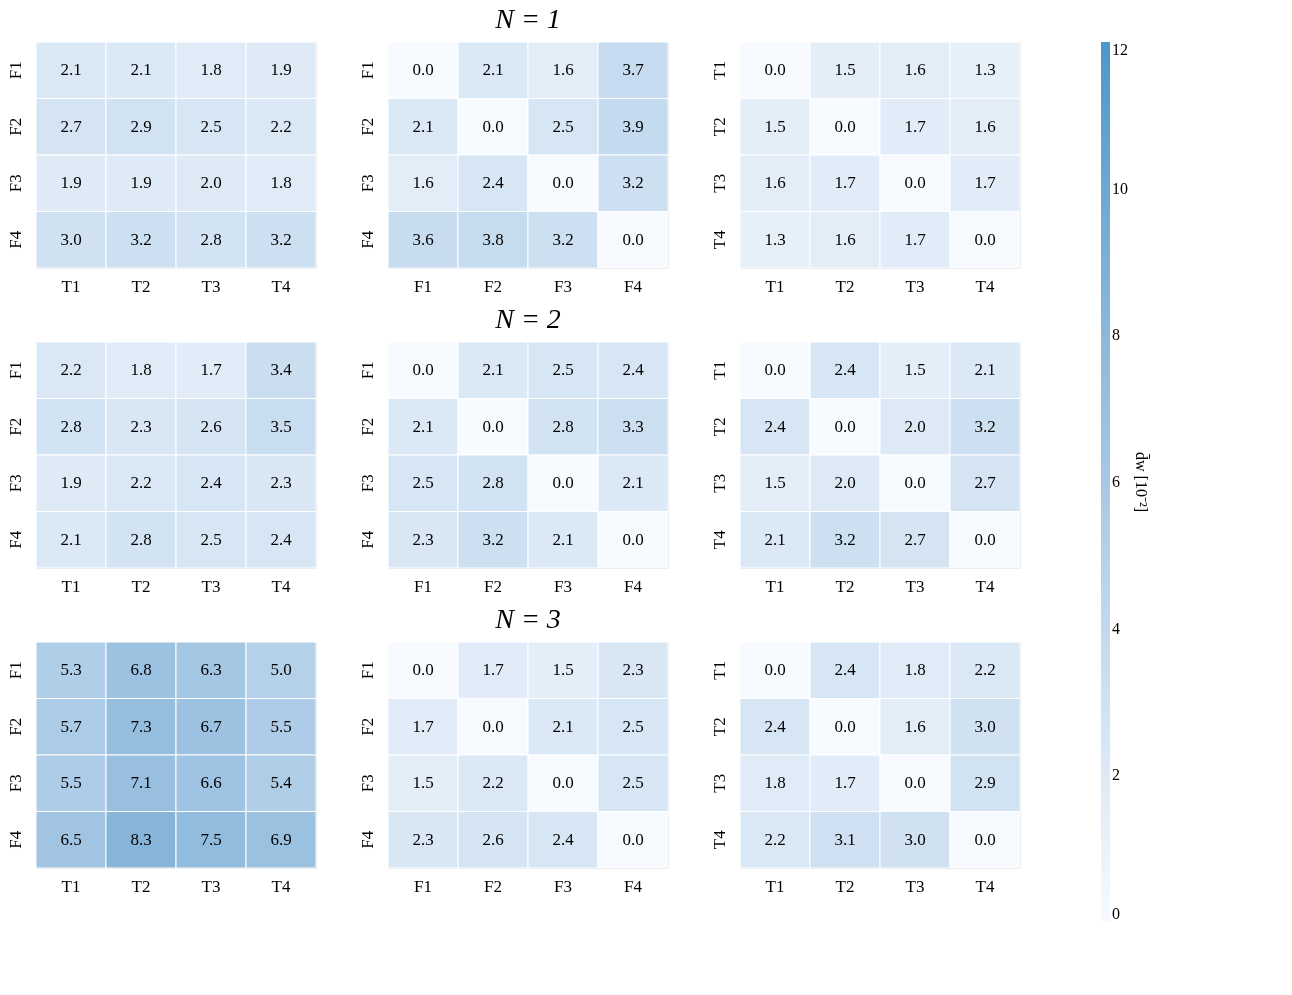  I want to click on x-tick-label: F1, so click(423, 286).